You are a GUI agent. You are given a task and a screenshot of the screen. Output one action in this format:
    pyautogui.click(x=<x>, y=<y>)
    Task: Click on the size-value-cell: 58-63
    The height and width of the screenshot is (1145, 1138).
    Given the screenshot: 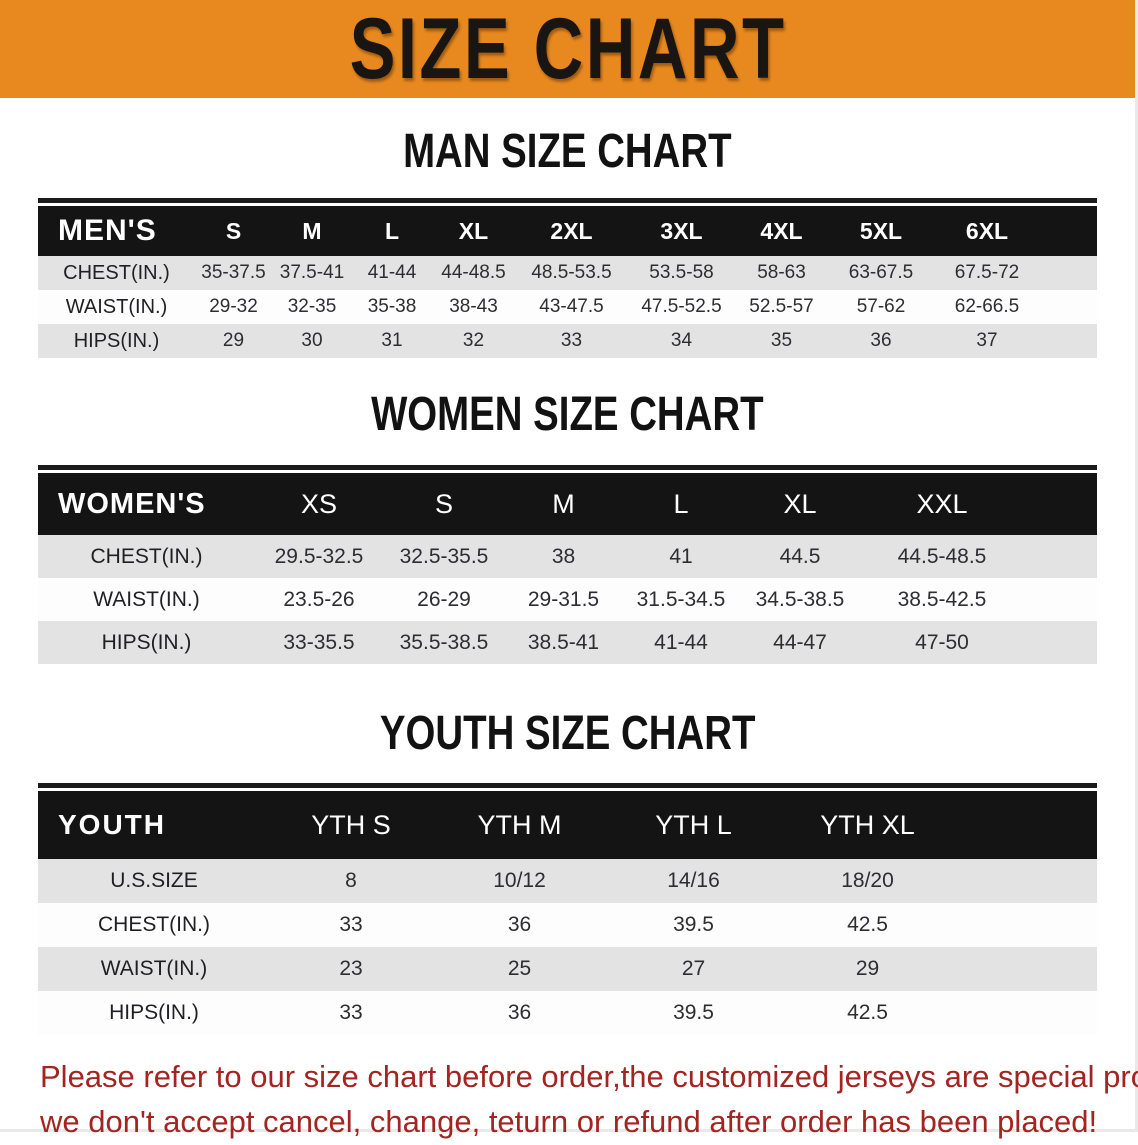 What is the action you would take?
    pyautogui.click(x=781, y=272)
    